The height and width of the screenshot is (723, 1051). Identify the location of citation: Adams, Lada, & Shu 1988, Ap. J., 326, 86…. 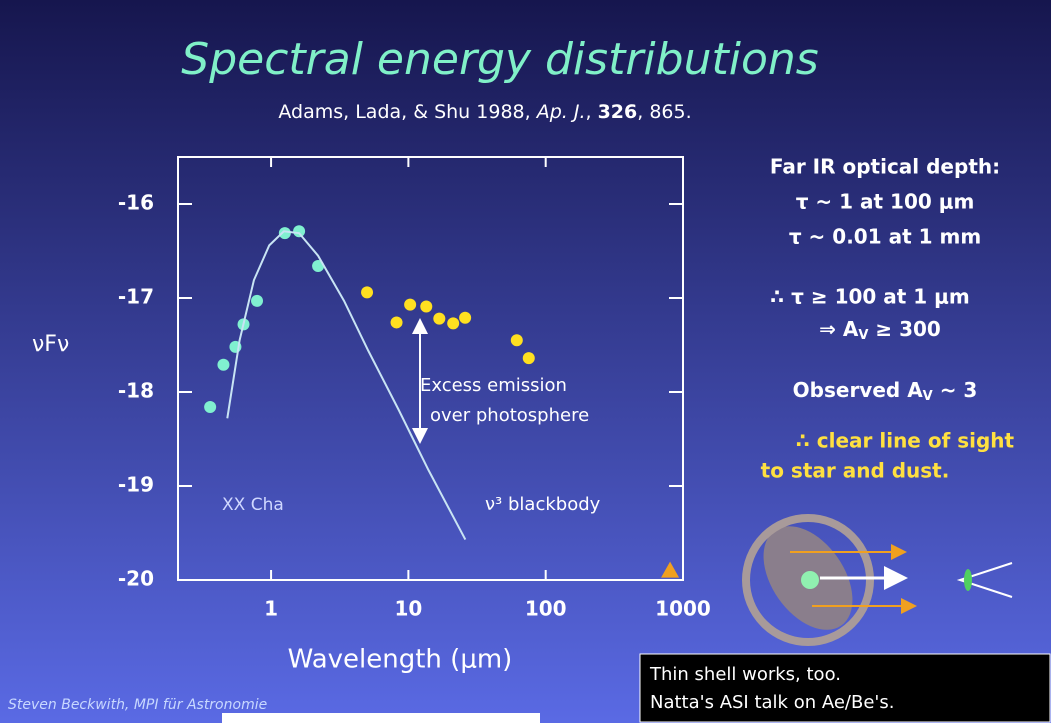
(484, 112).